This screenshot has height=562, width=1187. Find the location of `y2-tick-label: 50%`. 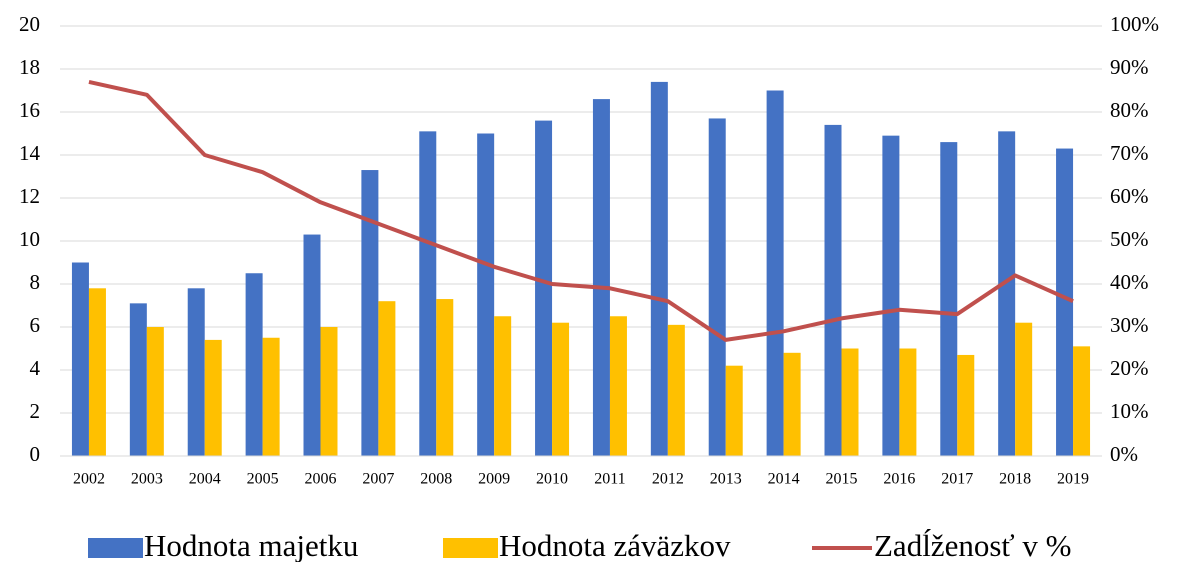

y2-tick-label: 50% is located at coordinates (1129, 239).